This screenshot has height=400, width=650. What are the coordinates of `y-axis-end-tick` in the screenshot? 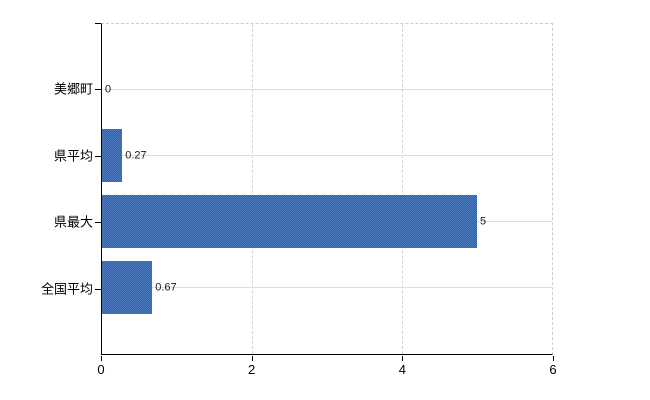 It's located at (98, 23).